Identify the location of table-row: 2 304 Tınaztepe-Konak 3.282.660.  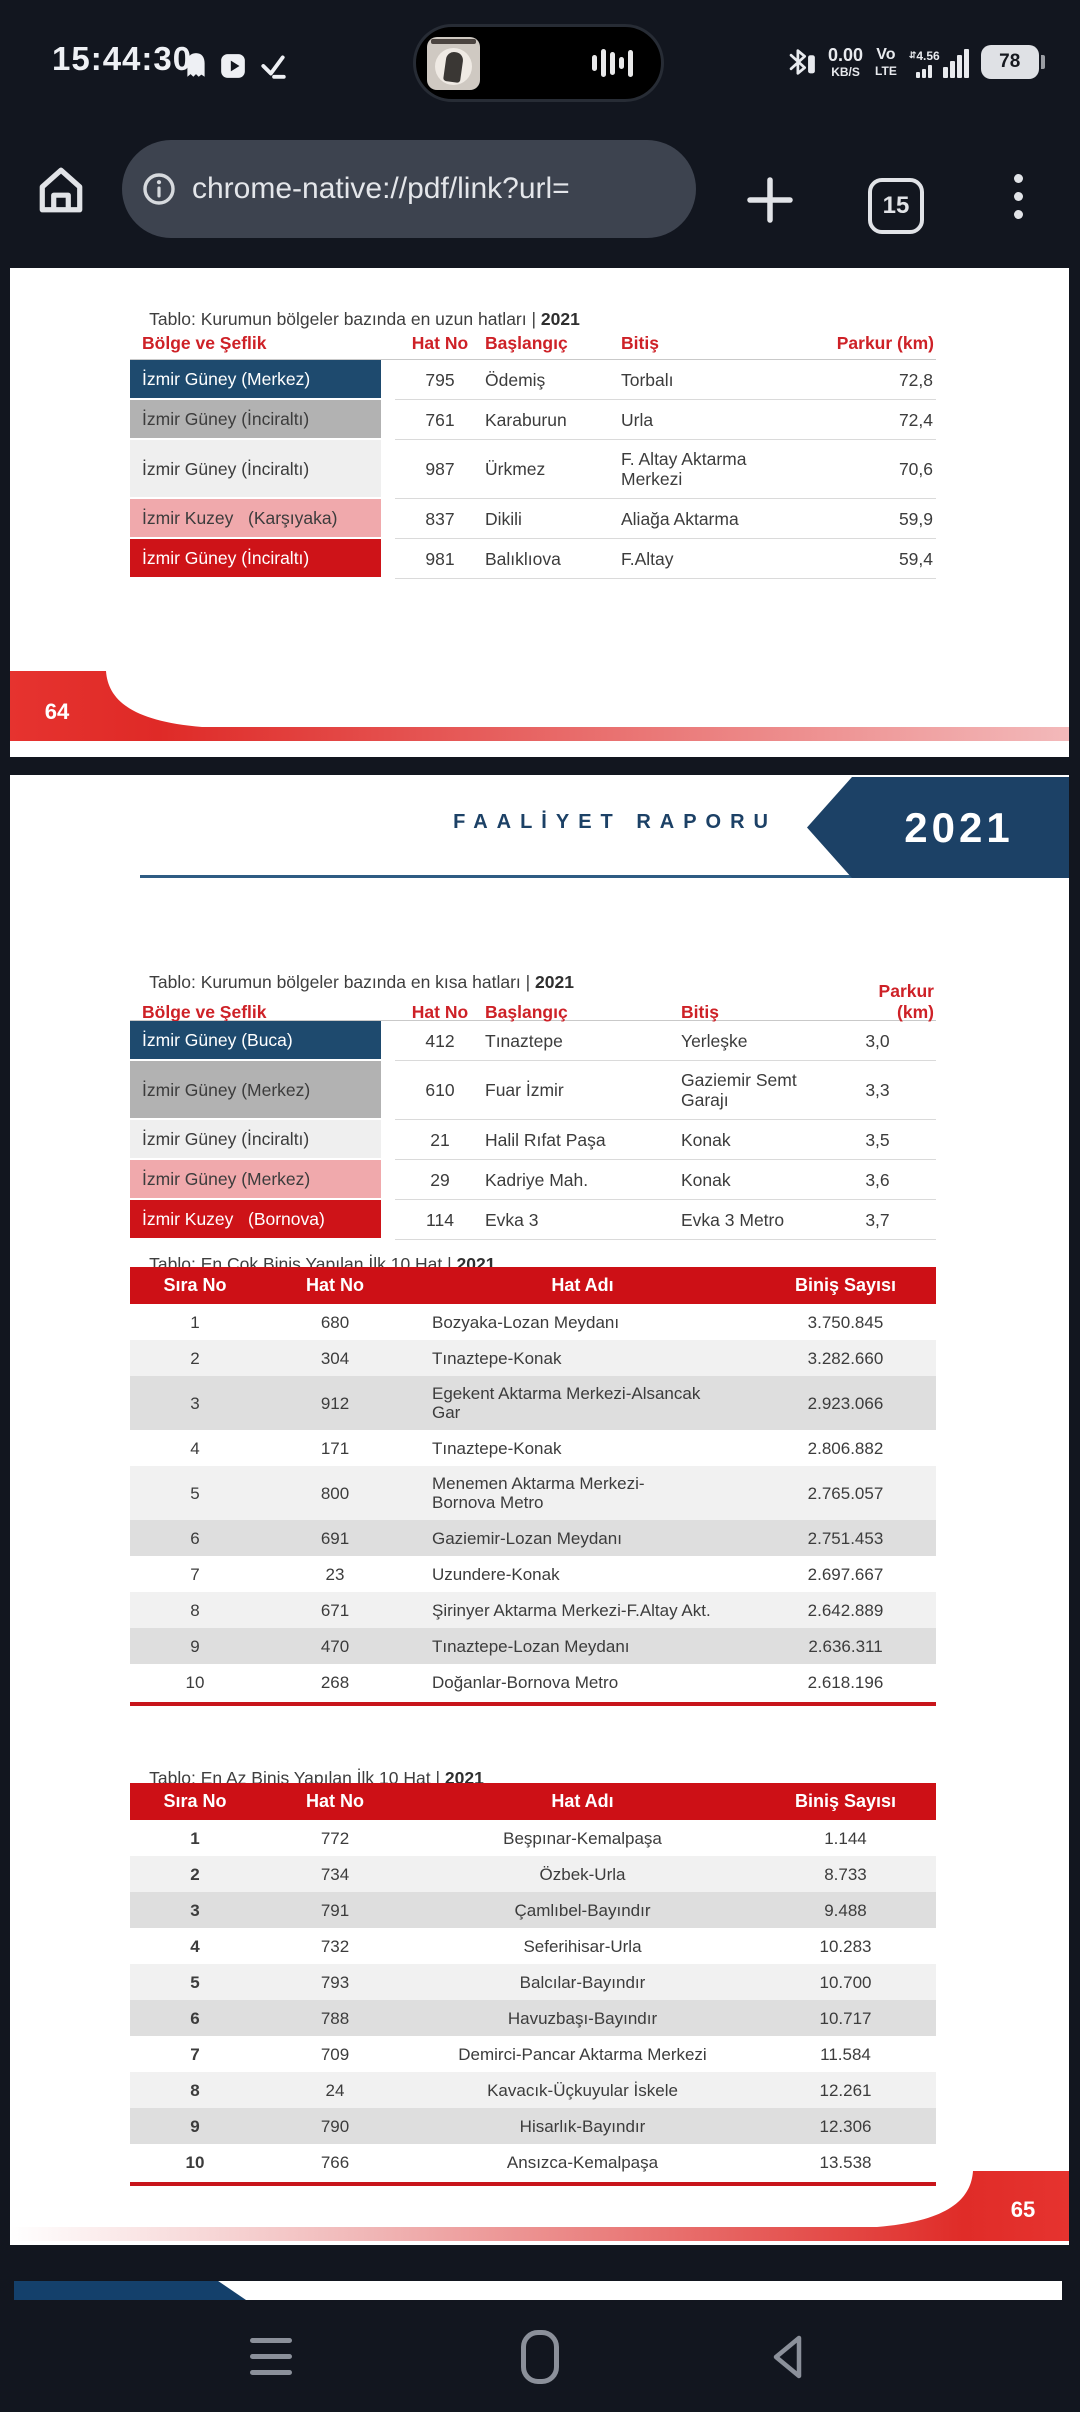
(533, 1358).